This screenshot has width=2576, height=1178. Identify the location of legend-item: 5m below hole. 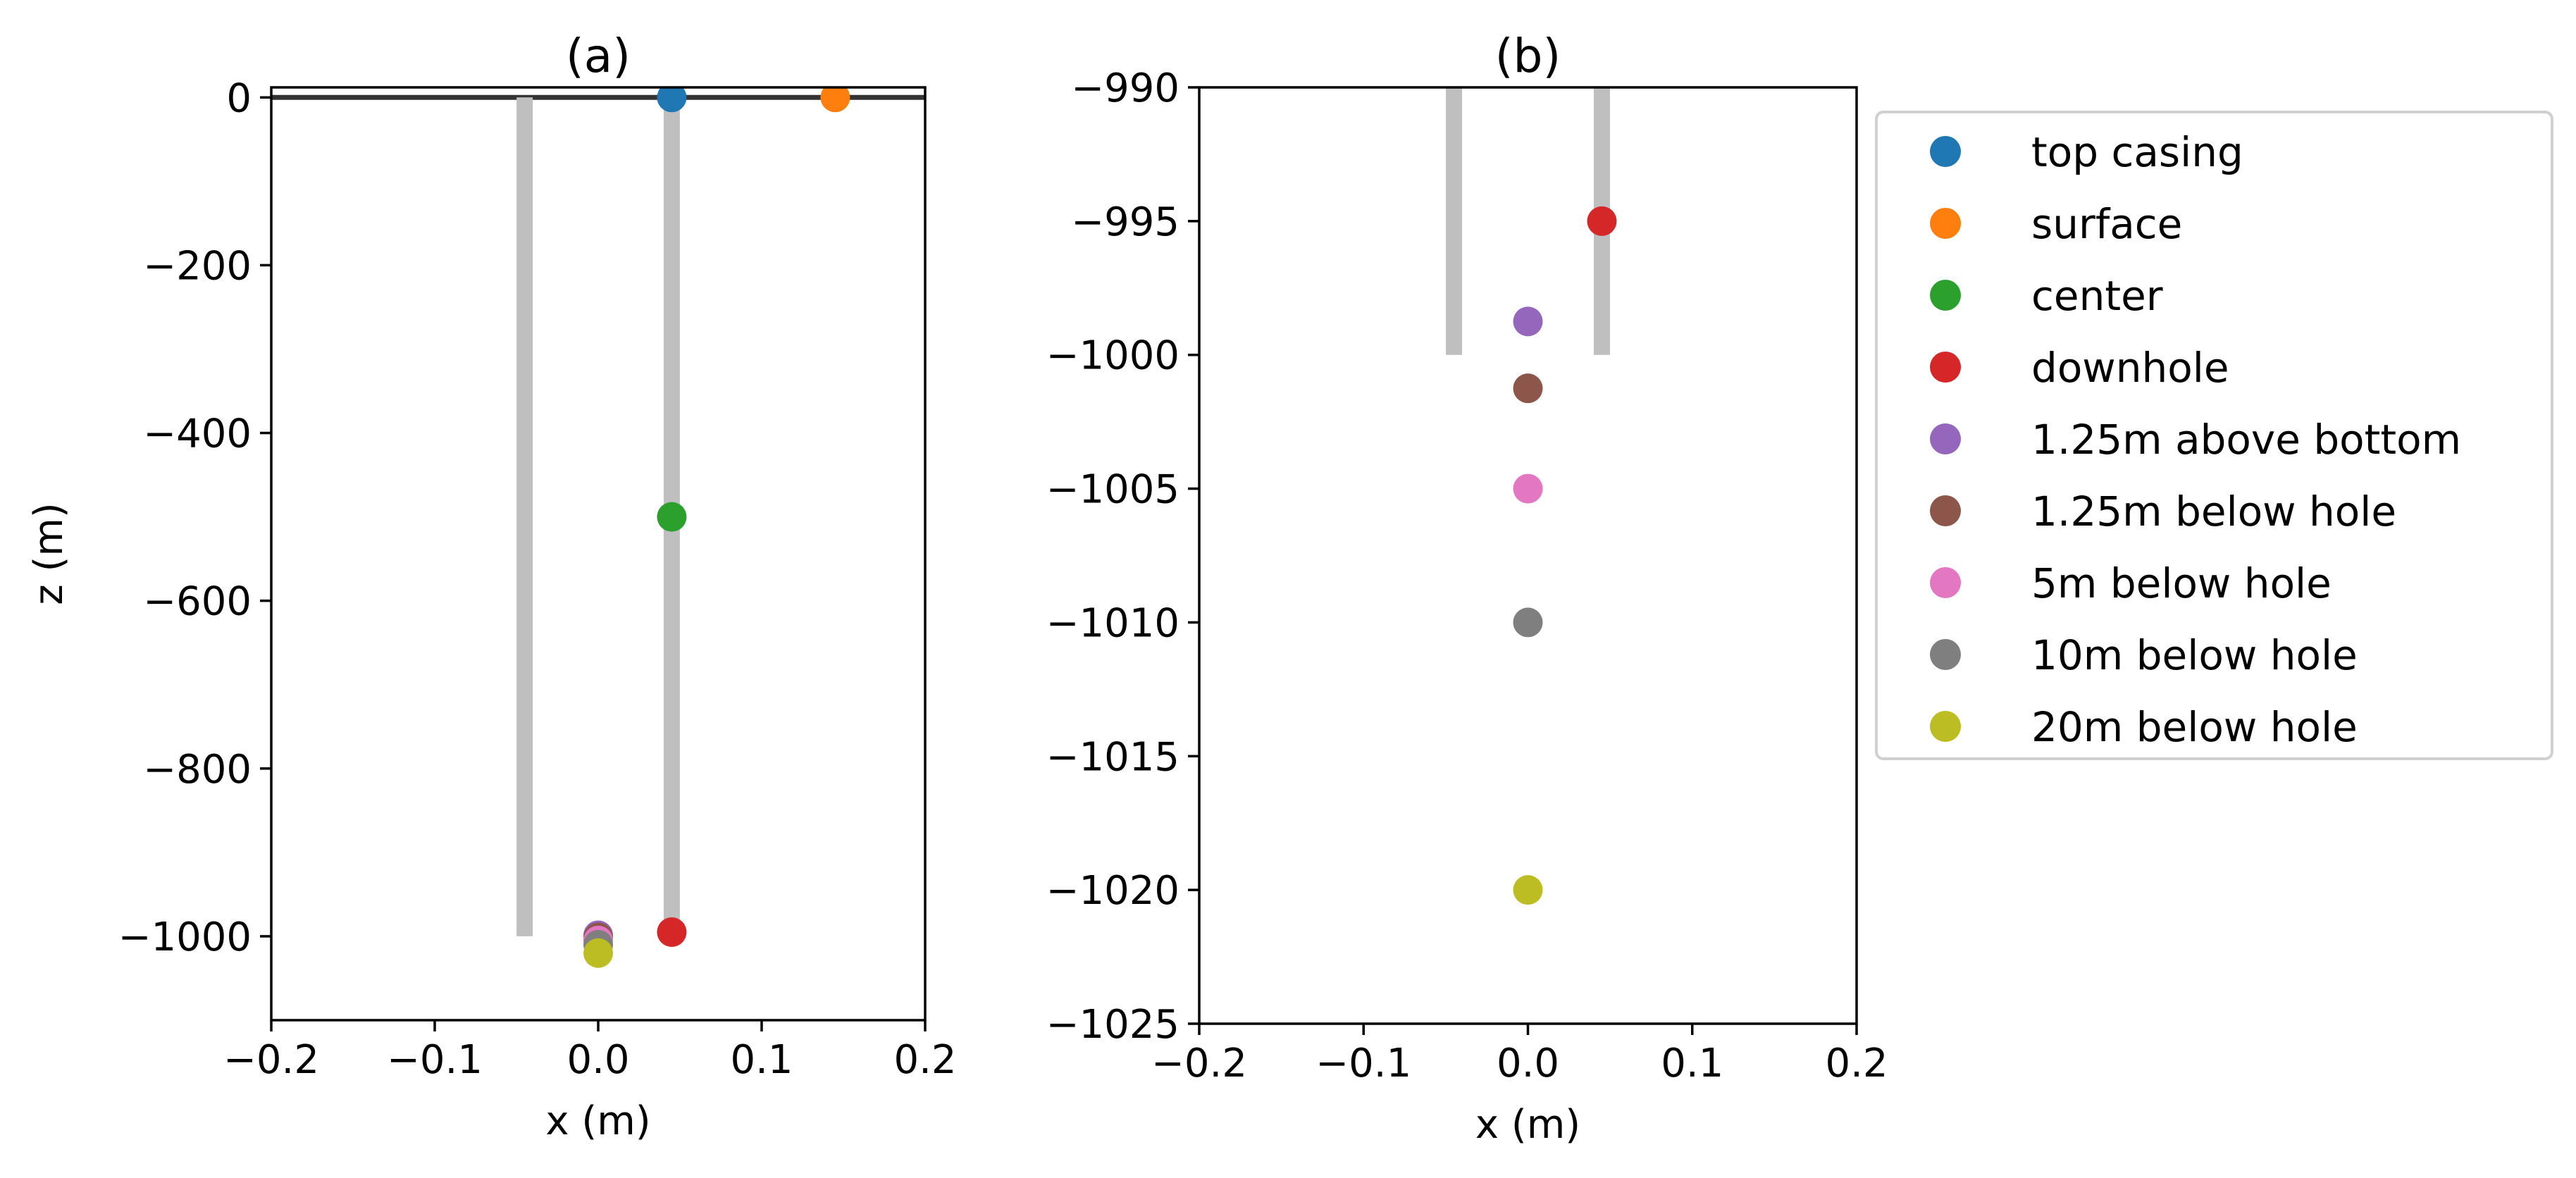
(2131, 583).